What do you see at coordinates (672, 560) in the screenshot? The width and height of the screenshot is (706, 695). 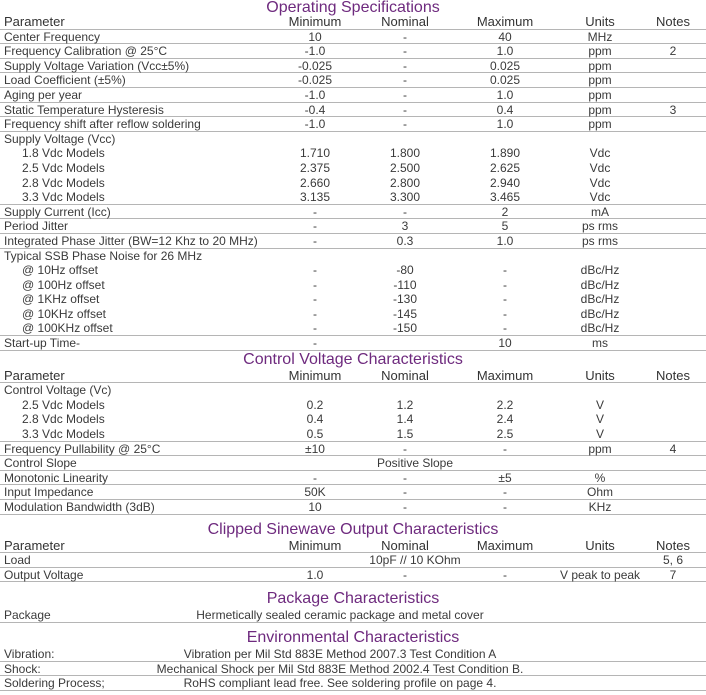 I see `notes-cell: 5, 6` at bounding box center [672, 560].